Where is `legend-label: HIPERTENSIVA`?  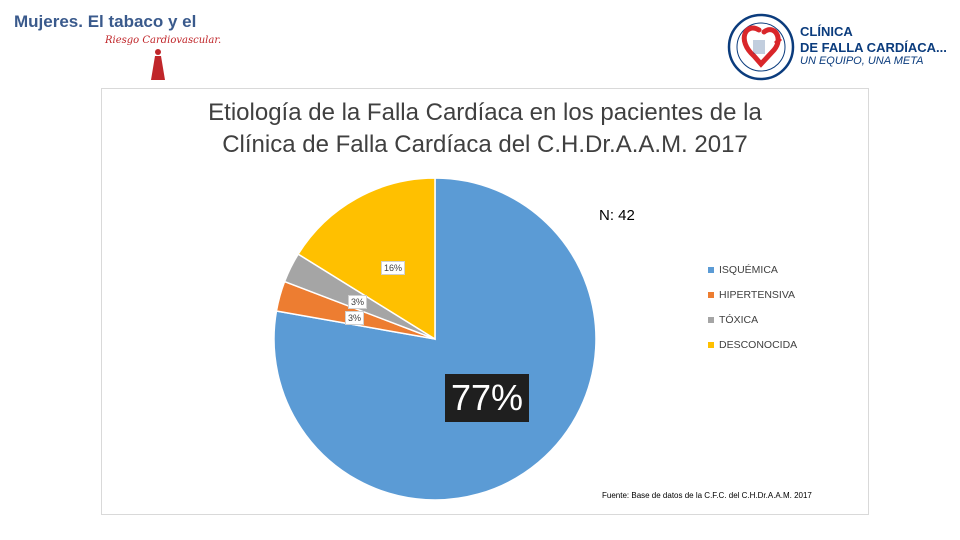 legend-label: HIPERTENSIVA is located at coordinates (757, 294).